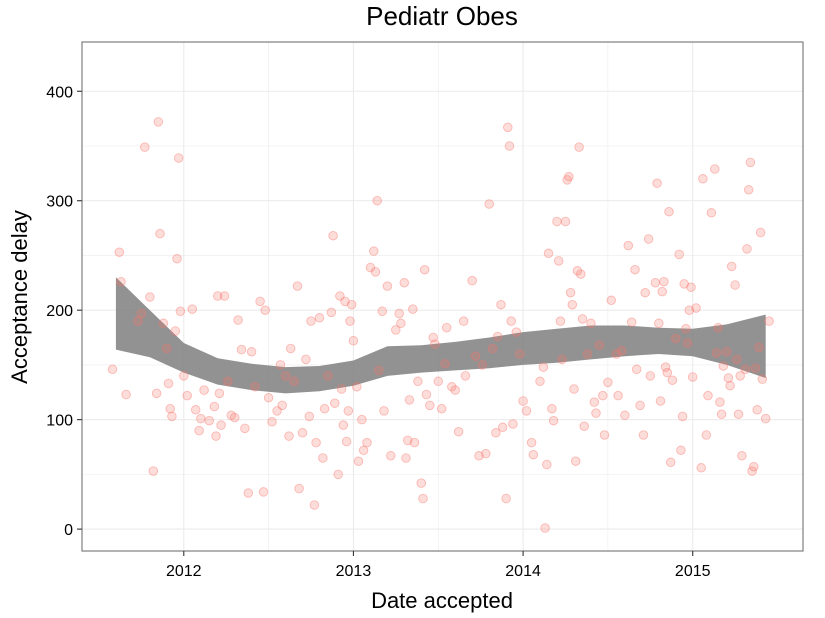 This screenshot has height=618, width=825. What do you see at coordinates (59, 202) in the screenshot?
I see `y-tick-label: 300` at bounding box center [59, 202].